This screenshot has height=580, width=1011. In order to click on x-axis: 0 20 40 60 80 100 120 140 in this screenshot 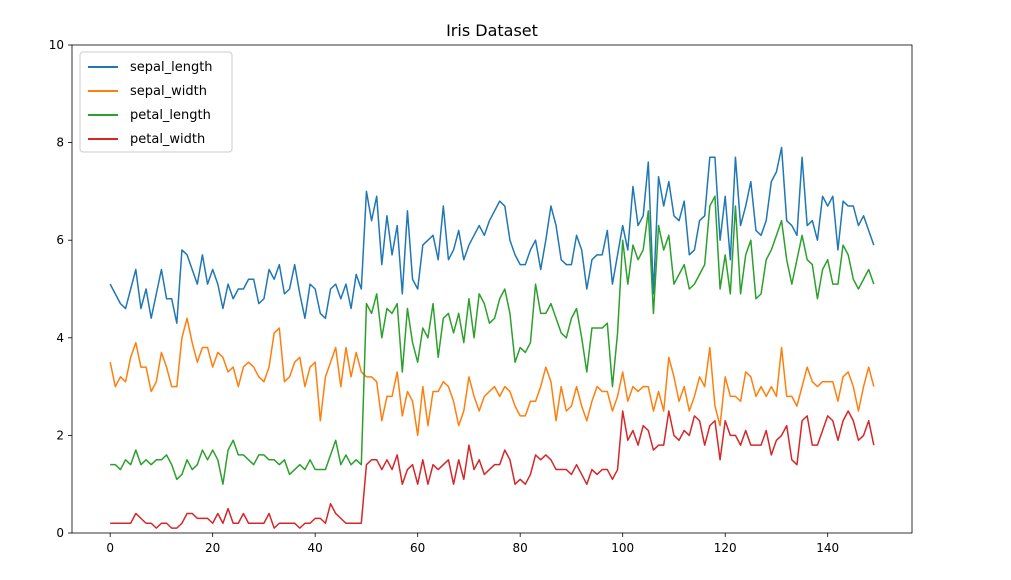, I will do `click(472, 544)`.